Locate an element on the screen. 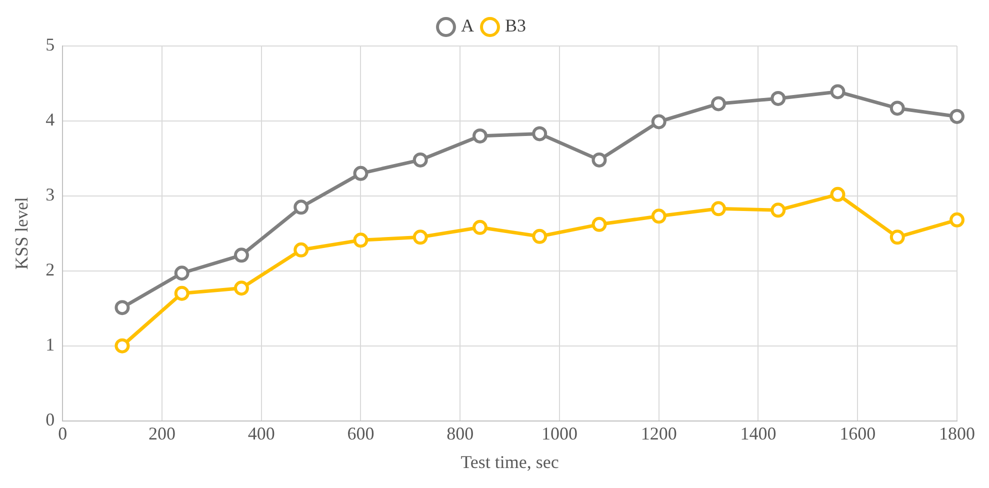  legend-label: B3 is located at coordinates (515, 26).